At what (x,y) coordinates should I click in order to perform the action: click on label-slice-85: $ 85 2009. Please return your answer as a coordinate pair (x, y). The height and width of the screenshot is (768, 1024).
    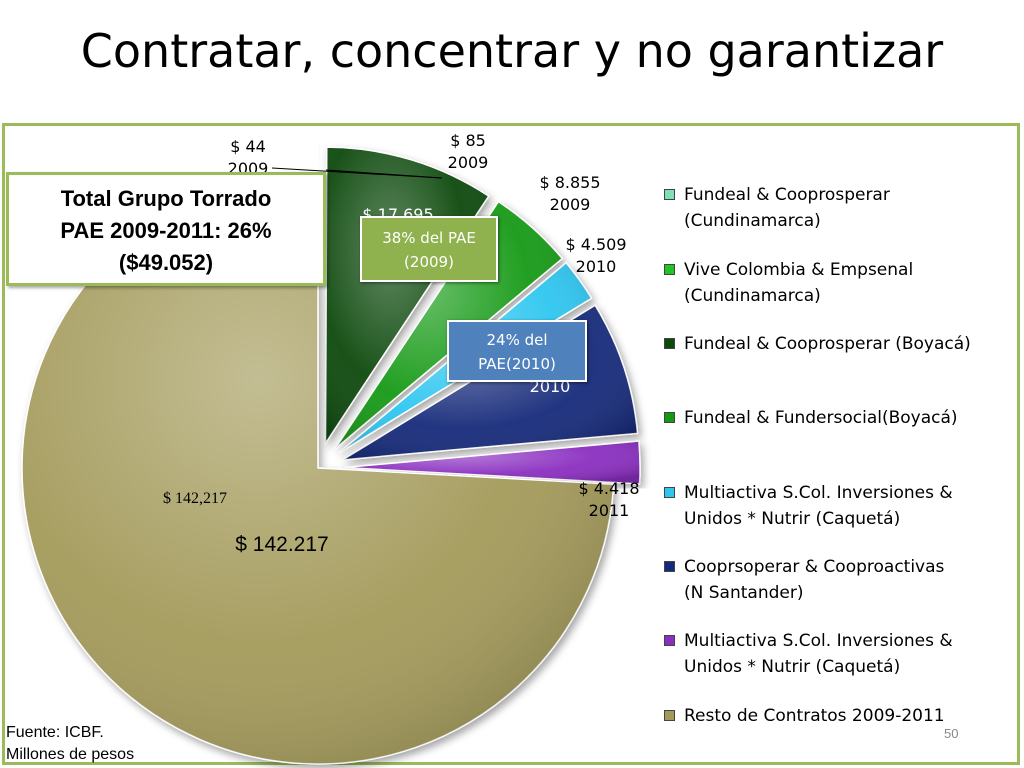
    Looking at the image, I should click on (468, 151).